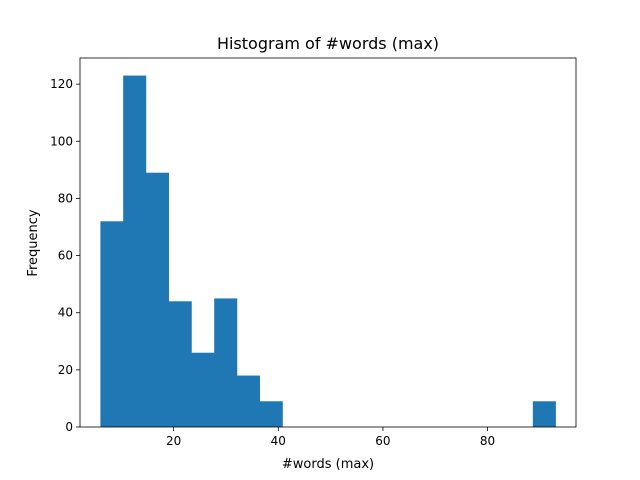  Describe the element at coordinates (65, 370) in the screenshot. I see `y-tick-label: 20` at that location.